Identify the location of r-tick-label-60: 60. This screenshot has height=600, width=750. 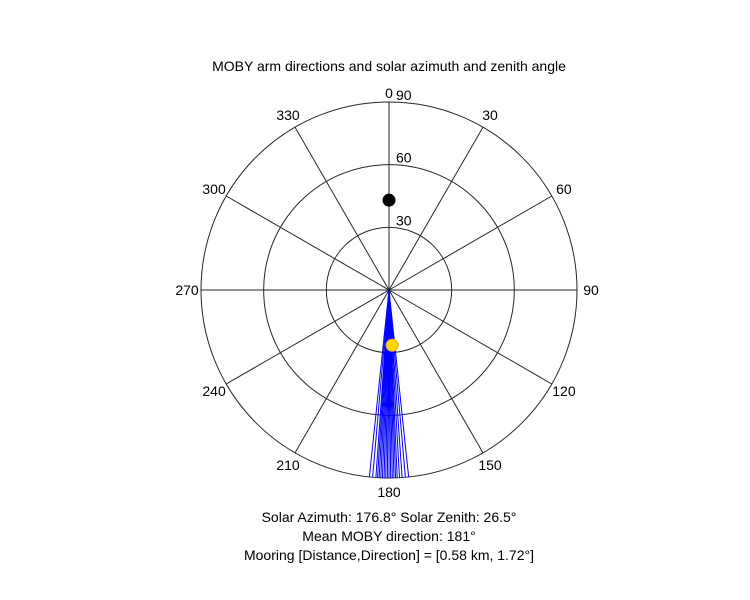
(404, 158).